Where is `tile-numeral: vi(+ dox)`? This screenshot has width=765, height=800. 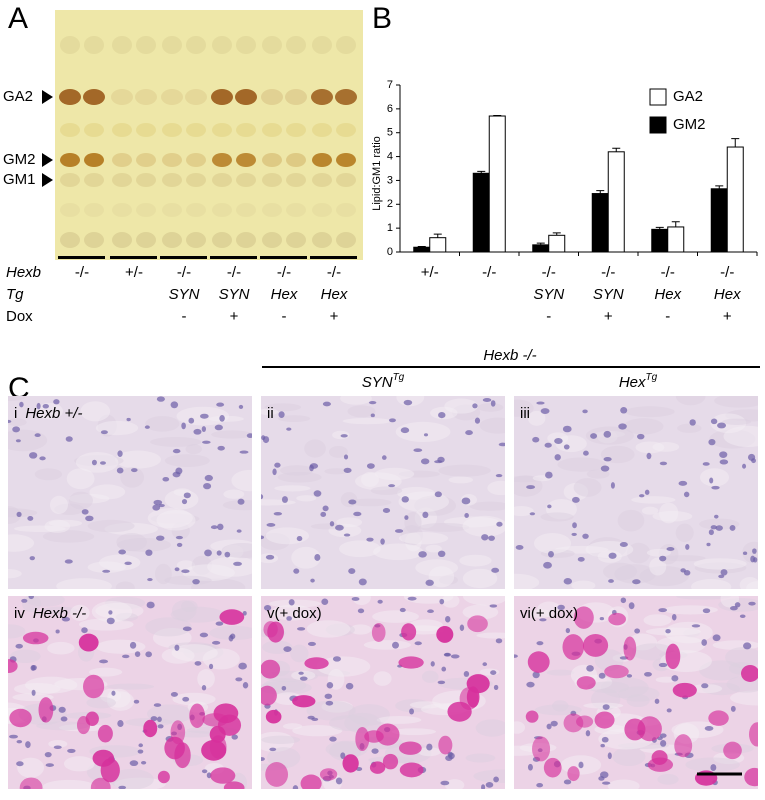 tile-numeral: vi(+ dox) is located at coordinates (549, 613).